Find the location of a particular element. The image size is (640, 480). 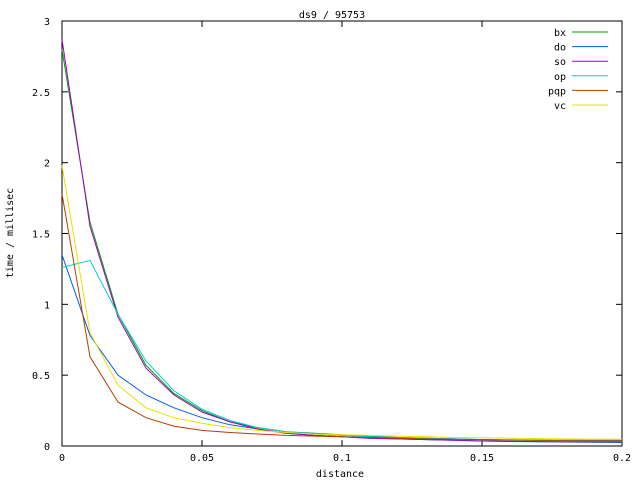

x-tick-label: 0.15 is located at coordinates (482, 458).